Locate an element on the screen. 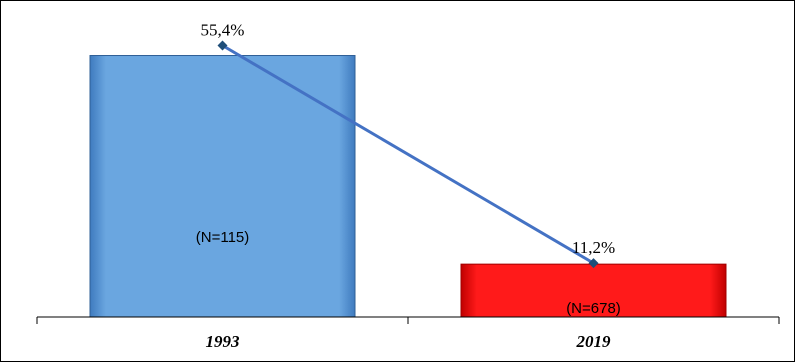  trend-marker-1993 is located at coordinates (222, 45).